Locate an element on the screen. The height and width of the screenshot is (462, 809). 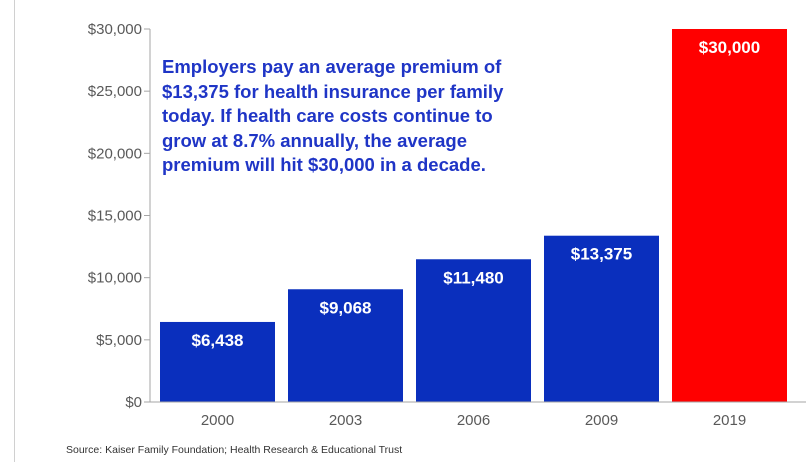
y-tick-label: $15,000 is located at coordinates (115, 216).